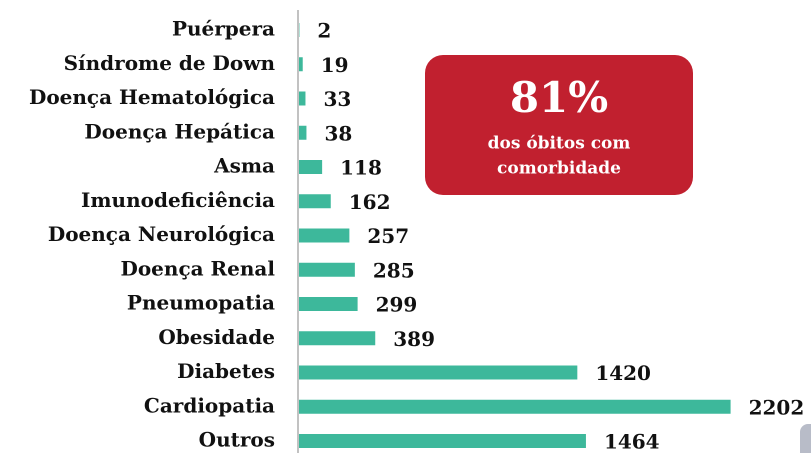  Describe the element at coordinates (361, 168) in the screenshot. I see `value-label: 118` at that location.